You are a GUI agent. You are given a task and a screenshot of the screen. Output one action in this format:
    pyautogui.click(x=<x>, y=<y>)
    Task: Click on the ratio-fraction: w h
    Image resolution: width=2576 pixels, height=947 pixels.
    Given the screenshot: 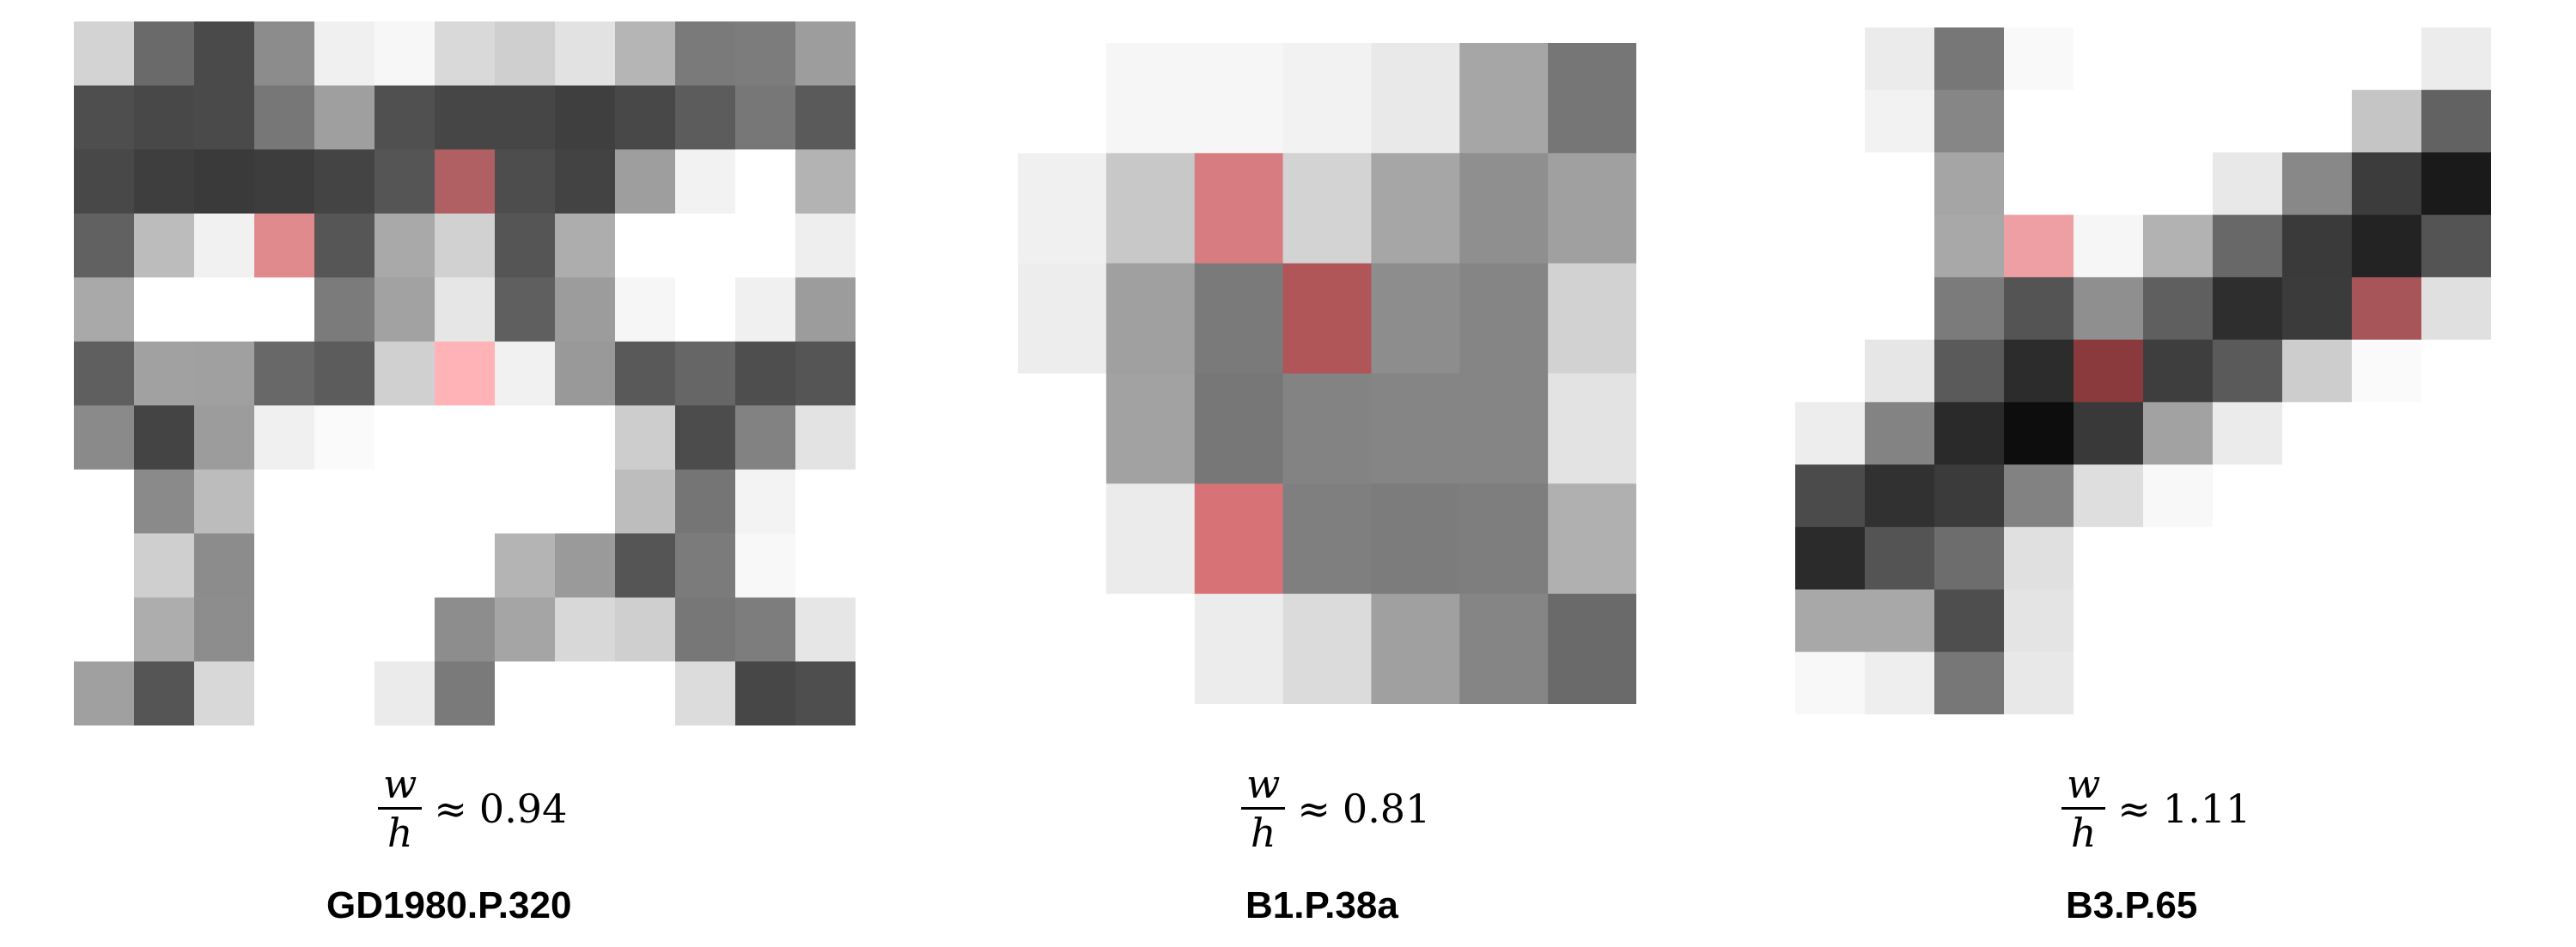 What is the action you would take?
    pyautogui.click(x=1263, y=809)
    